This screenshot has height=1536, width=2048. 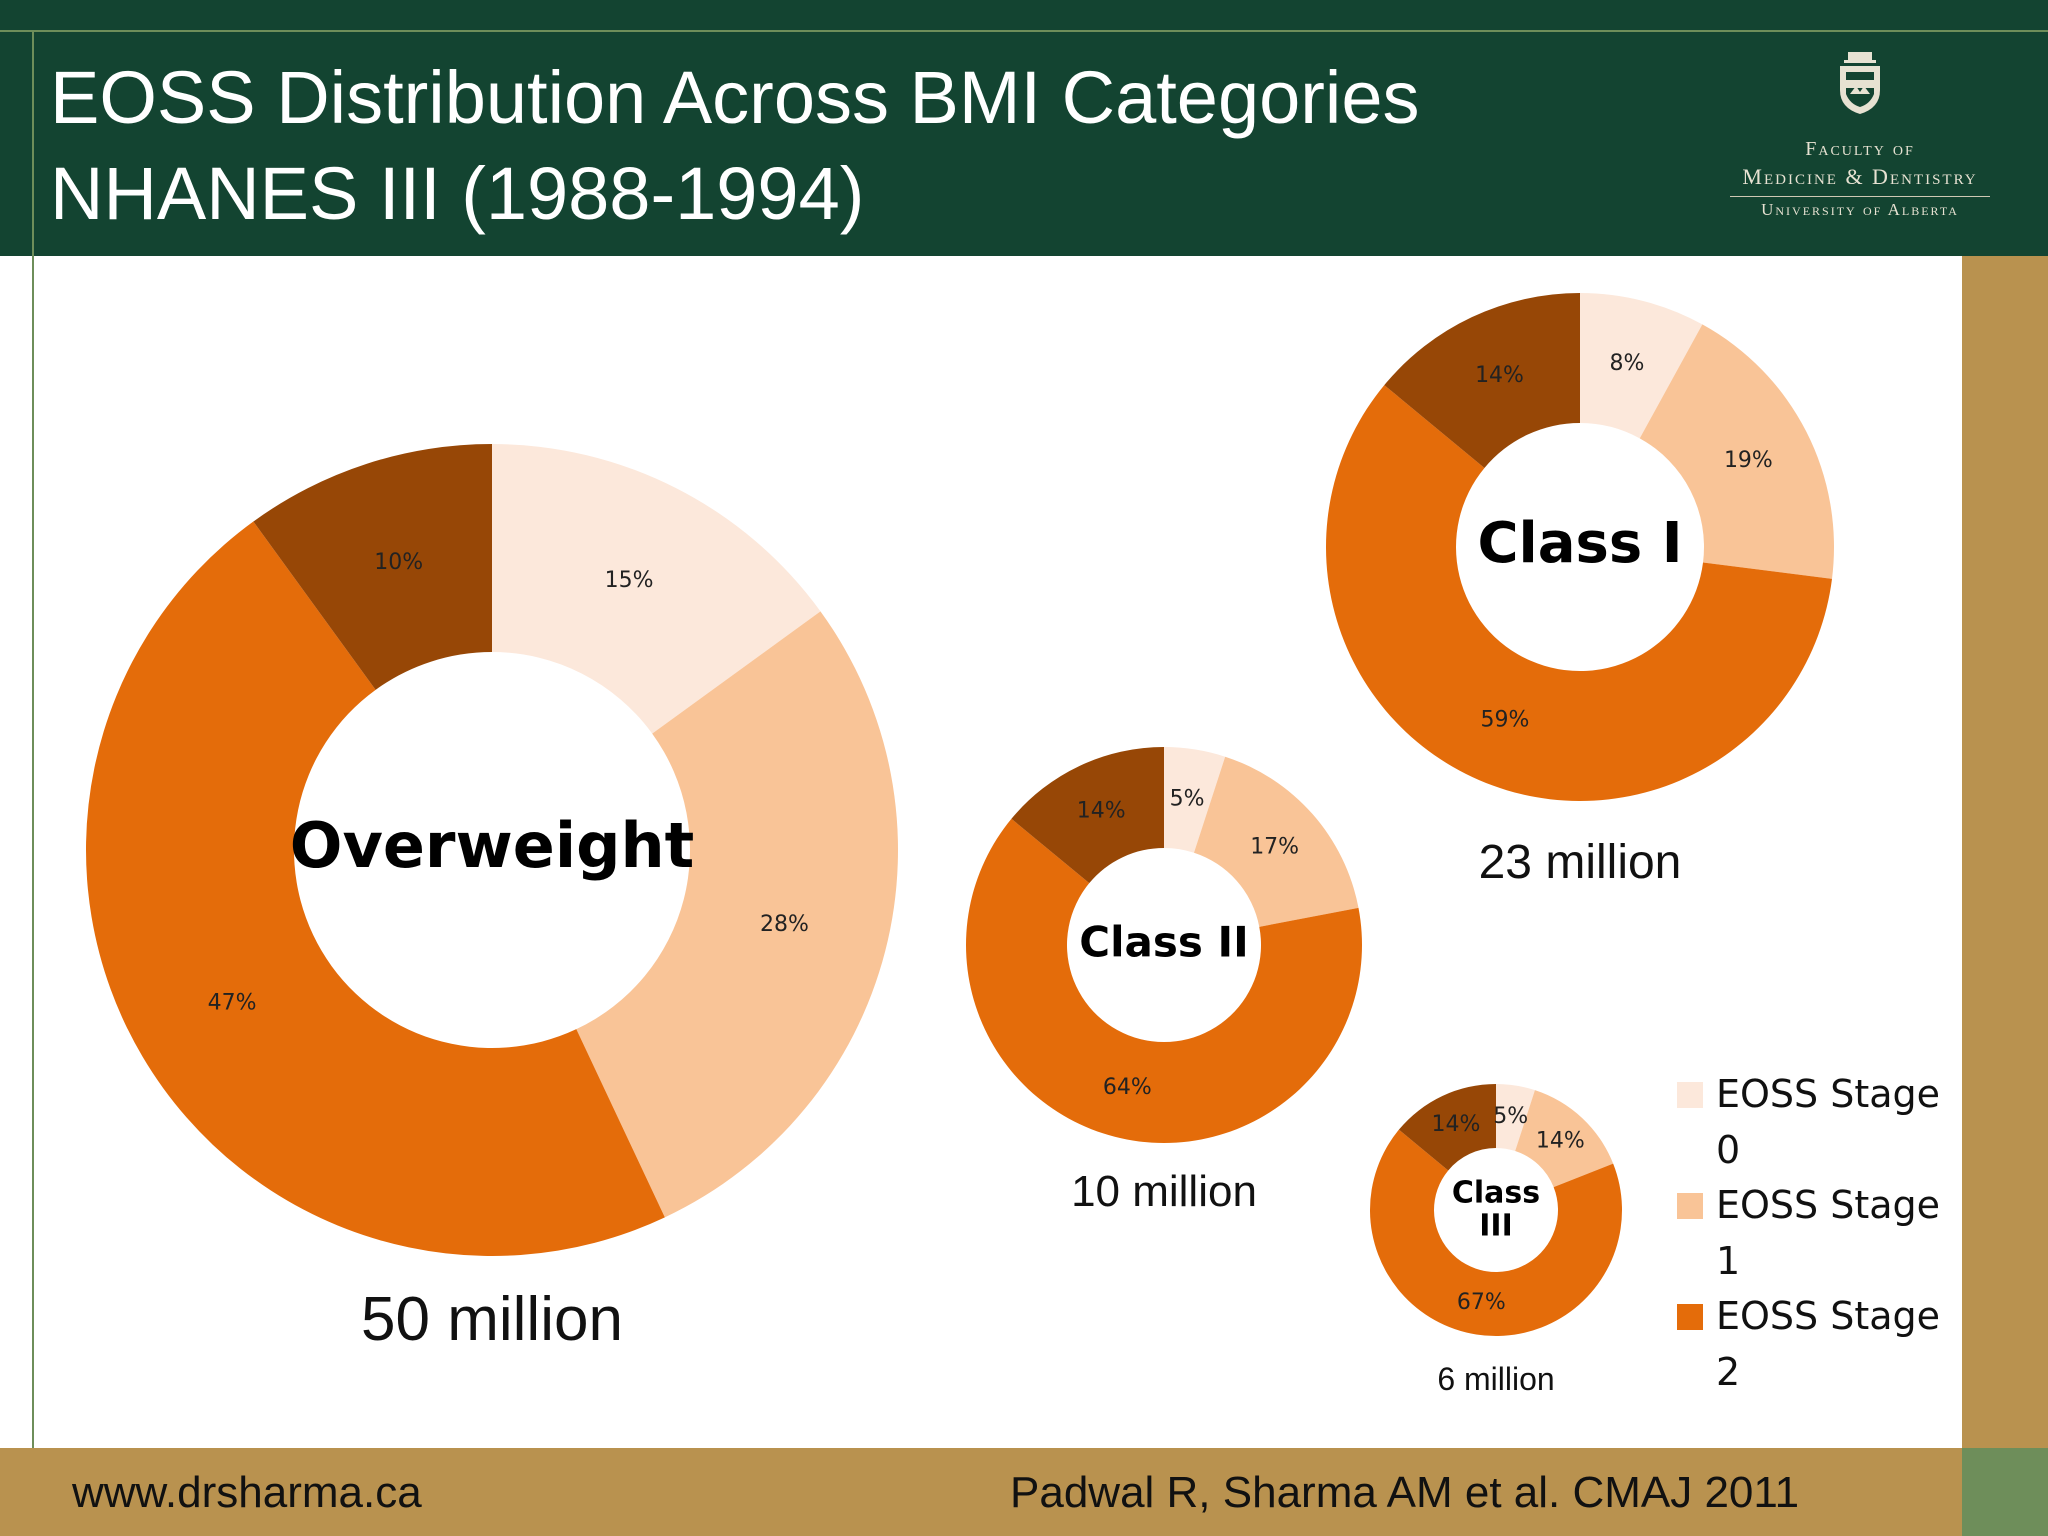 I want to click on footer-website: www.drsharma.ca, so click(x=247, y=1492).